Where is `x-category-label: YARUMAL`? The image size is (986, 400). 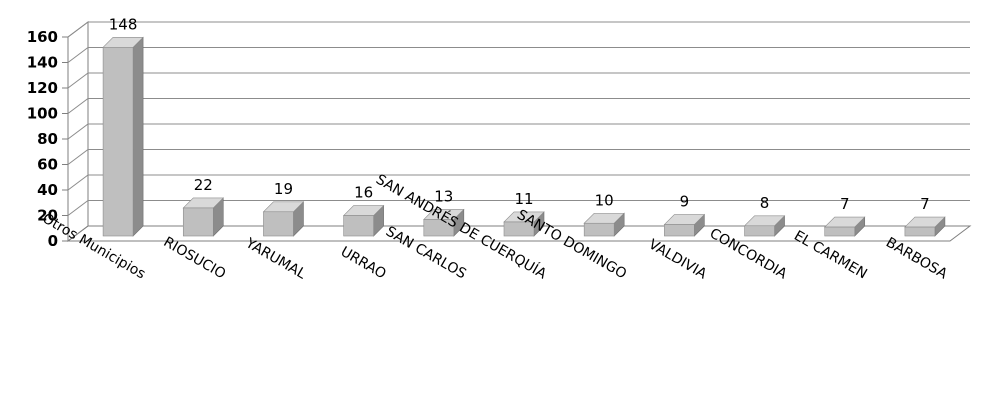 x-category-label: YARUMAL is located at coordinates (275, 259).